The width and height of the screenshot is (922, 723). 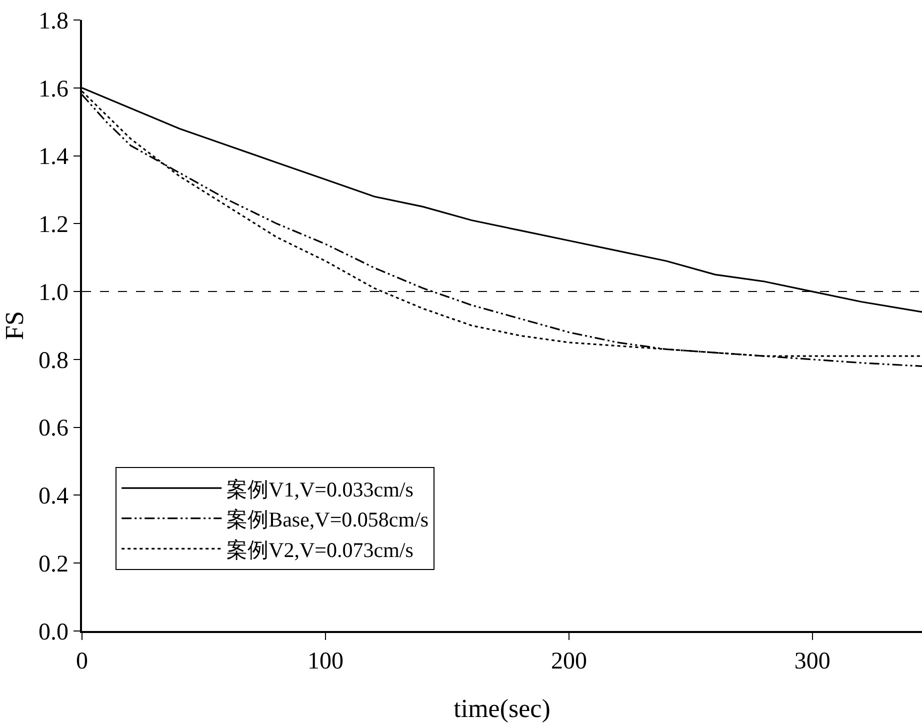 What do you see at coordinates (14, 325) in the screenshot?
I see `y-axis-title: FS` at bounding box center [14, 325].